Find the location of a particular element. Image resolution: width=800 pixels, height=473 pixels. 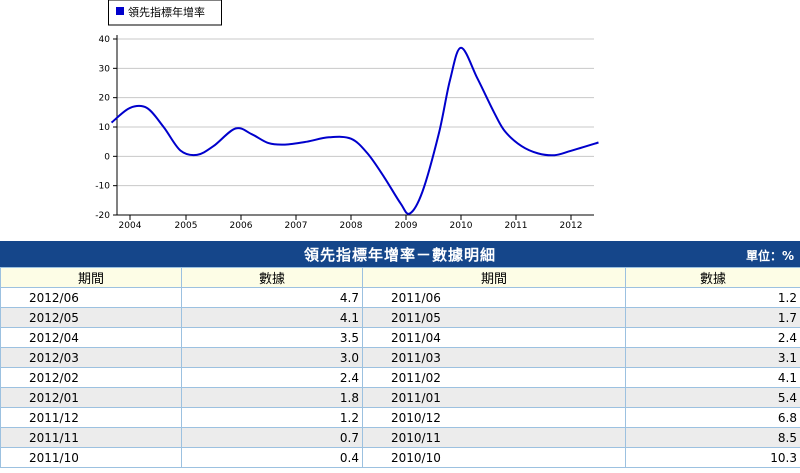

y-tick-label: 40 is located at coordinates (105, 40).